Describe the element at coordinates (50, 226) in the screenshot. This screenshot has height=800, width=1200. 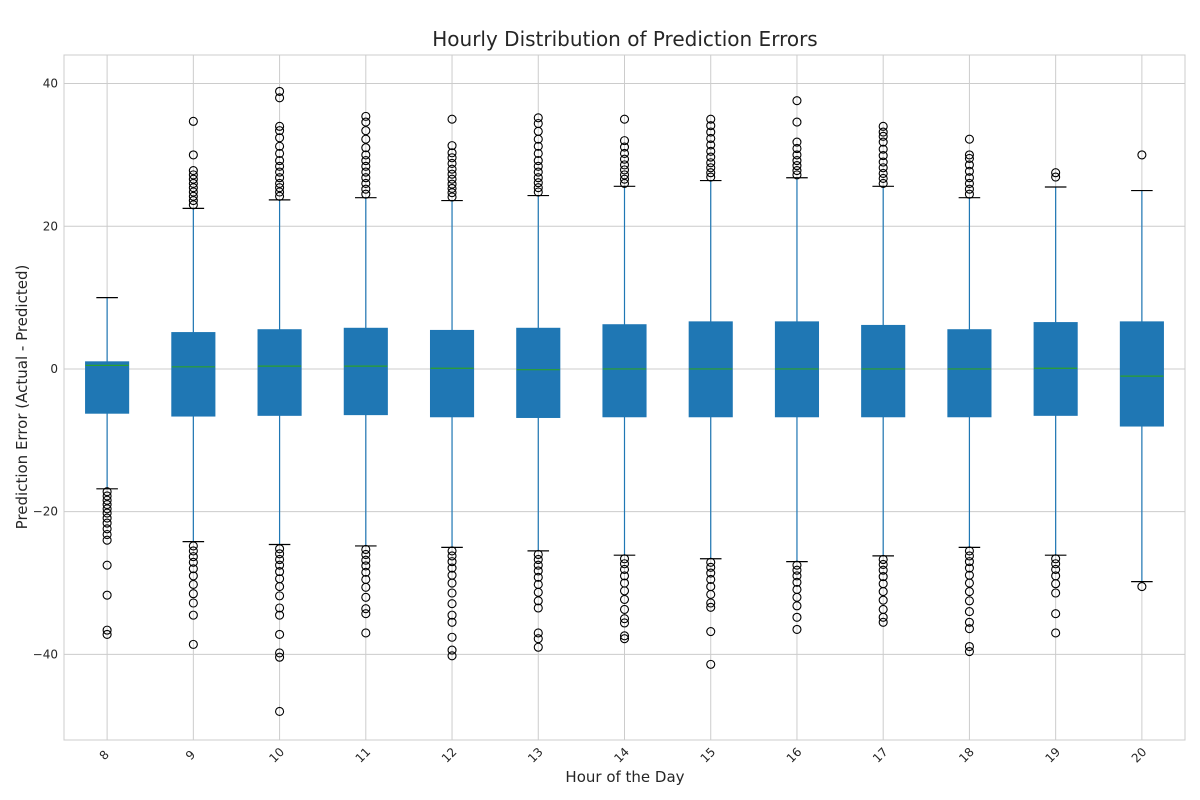
I see `y-tick-label: 20` at that location.